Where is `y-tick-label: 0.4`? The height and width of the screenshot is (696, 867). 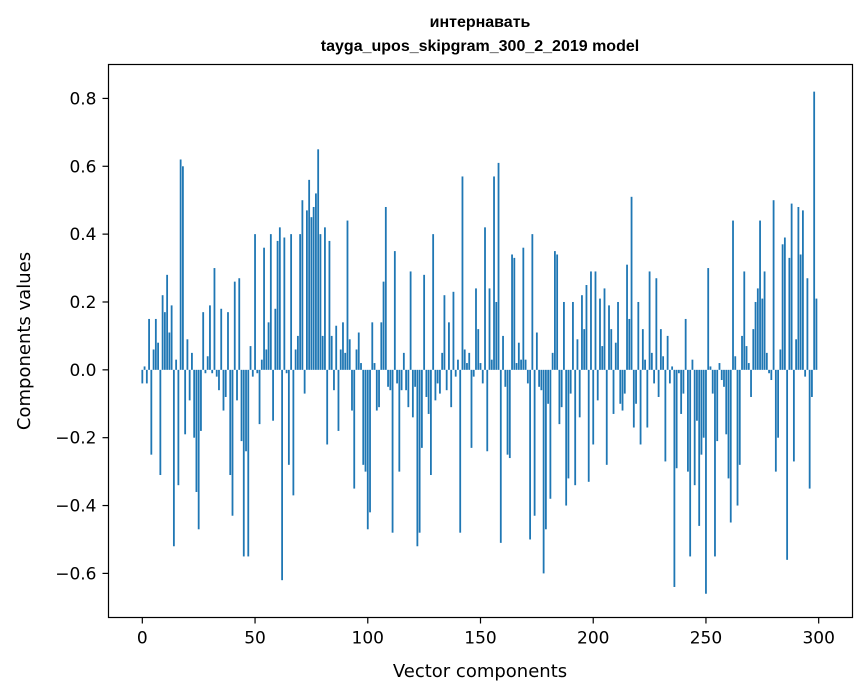
y-tick-label: 0.4 is located at coordinates (82, 235).